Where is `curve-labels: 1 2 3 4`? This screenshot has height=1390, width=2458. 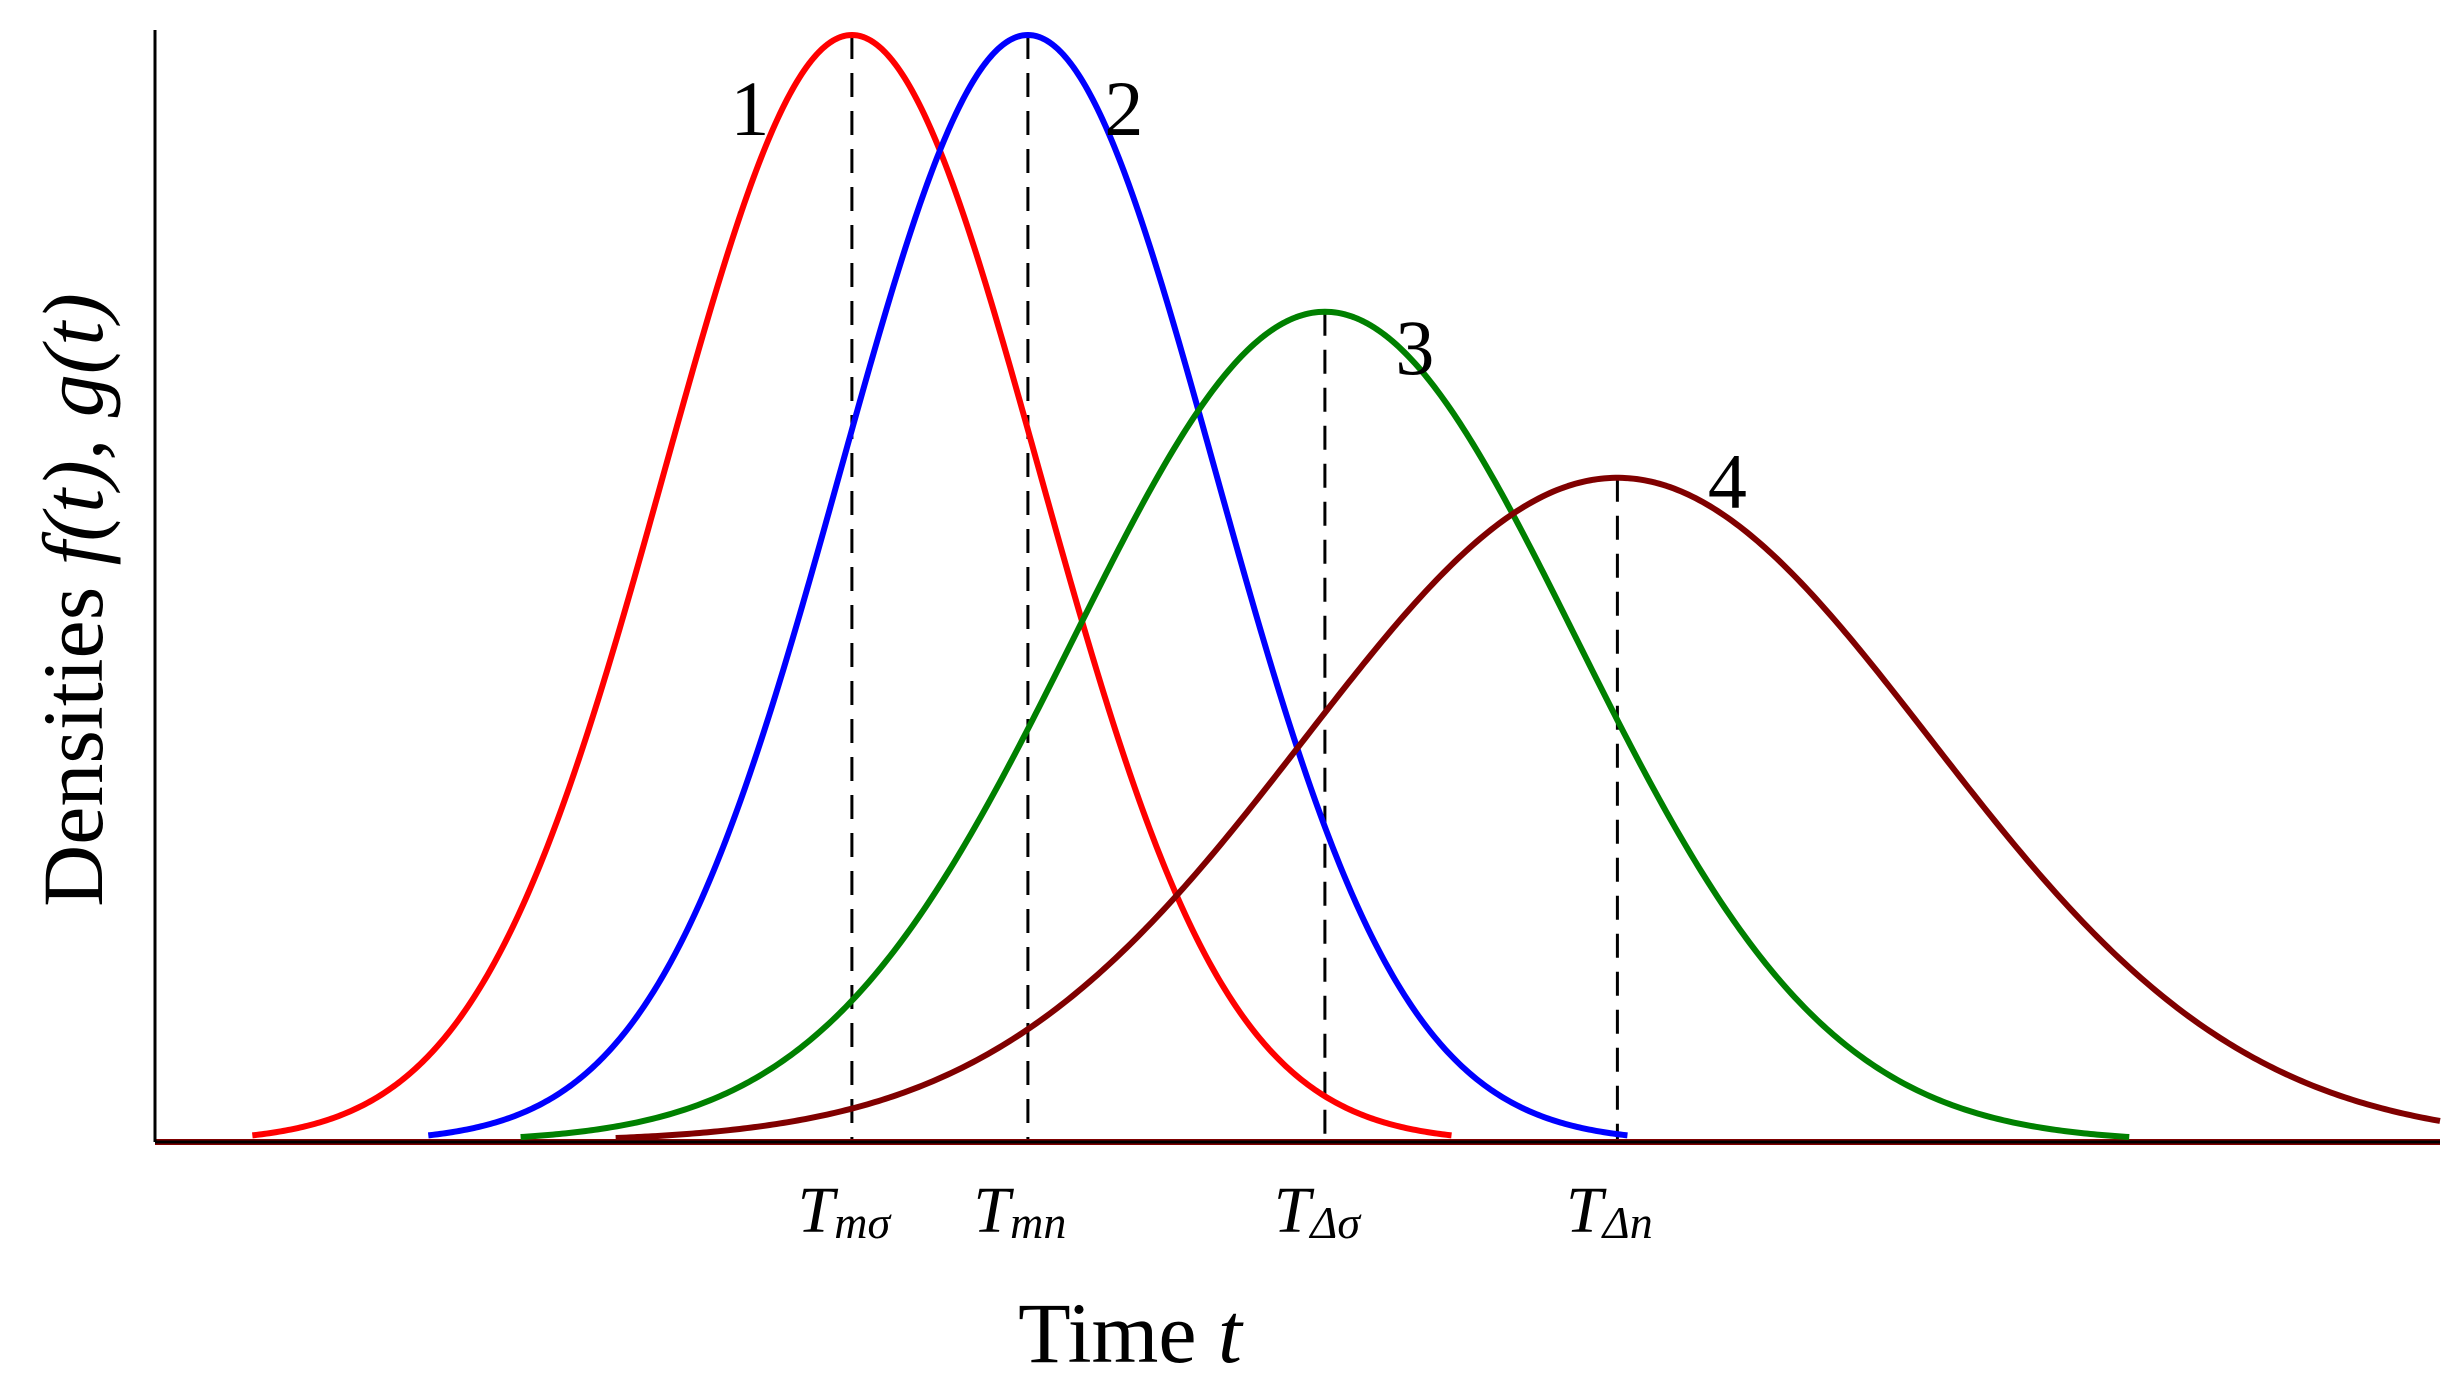
curve-labels: 1 2 3 4 is located at coordinates (1238, 295).